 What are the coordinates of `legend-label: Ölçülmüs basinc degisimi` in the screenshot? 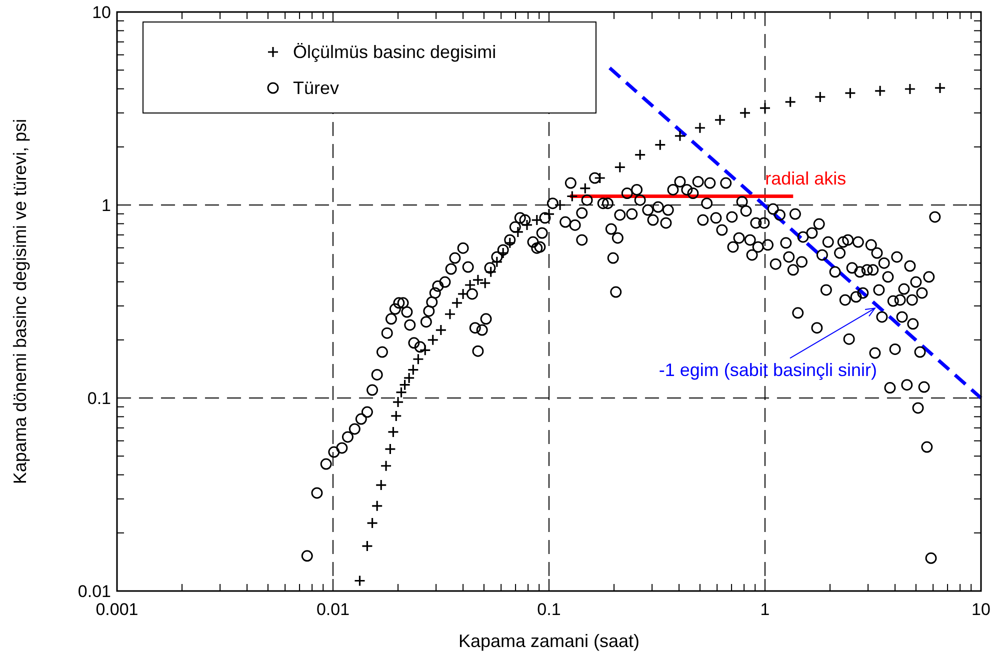 It's located at (394, 52).